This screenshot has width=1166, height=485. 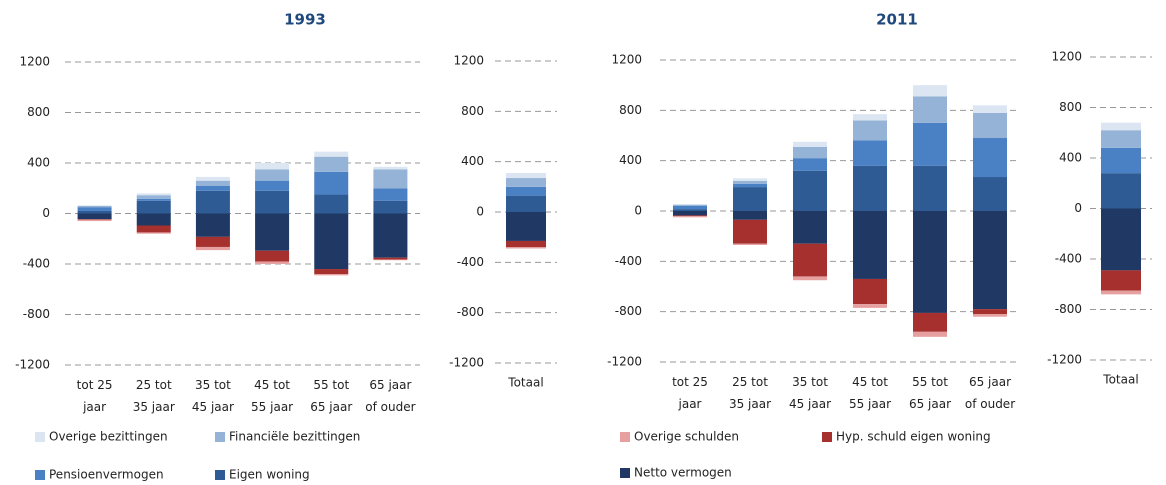 What do you see at coordinates (305, 20) in the screenshot?
I see `chart-title: 1993` at bounding box center [305, 20].